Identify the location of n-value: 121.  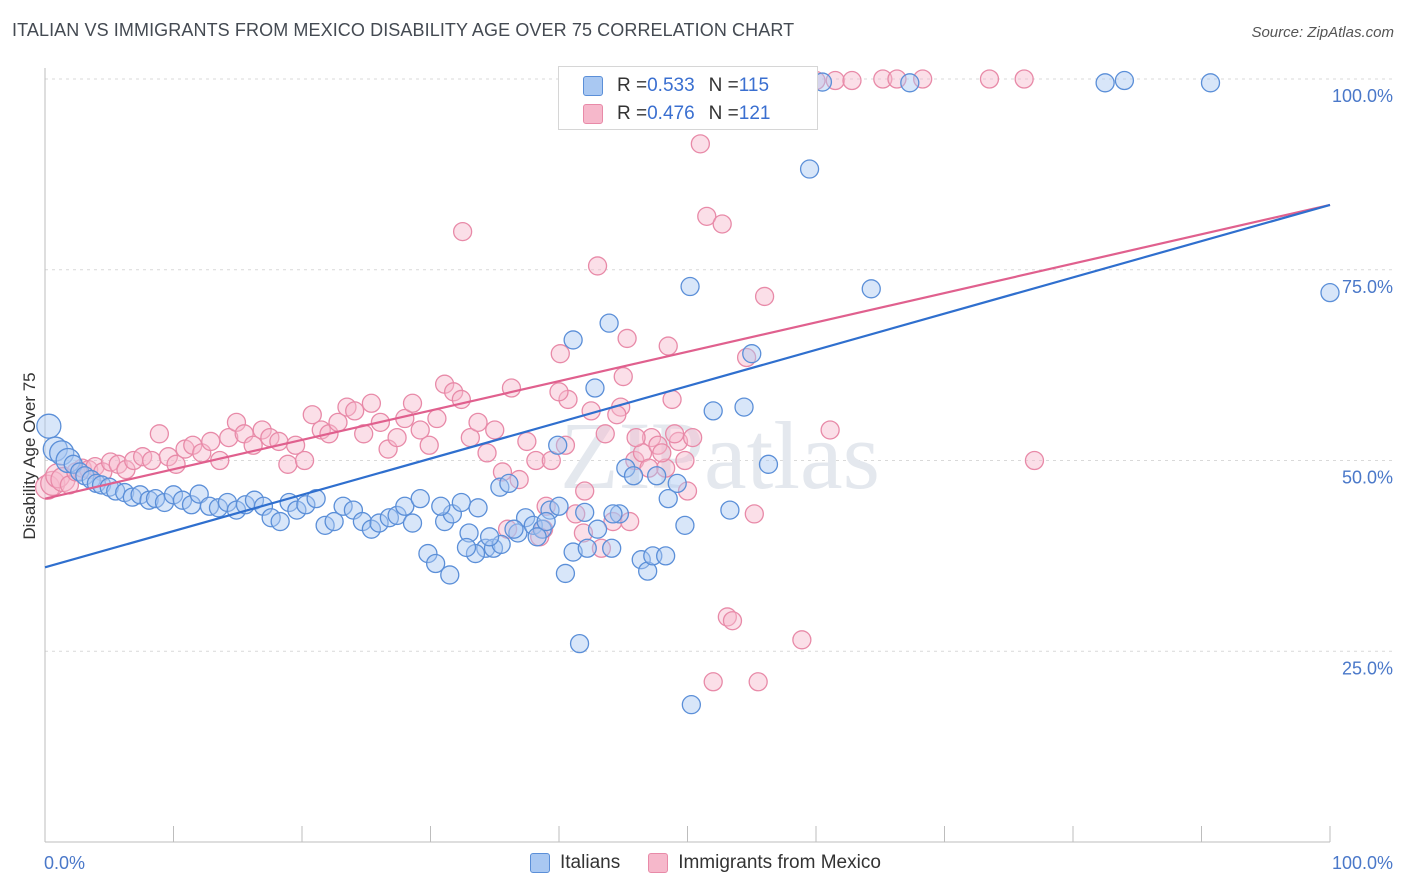
(754, 113).